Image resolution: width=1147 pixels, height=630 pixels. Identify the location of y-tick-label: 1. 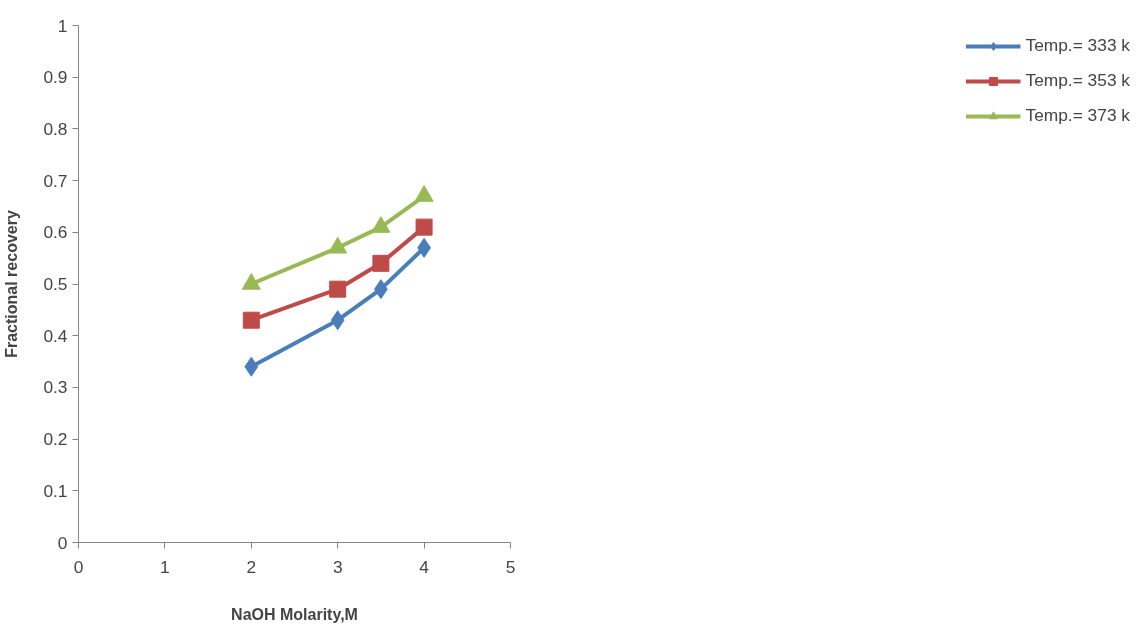
(62, 25).